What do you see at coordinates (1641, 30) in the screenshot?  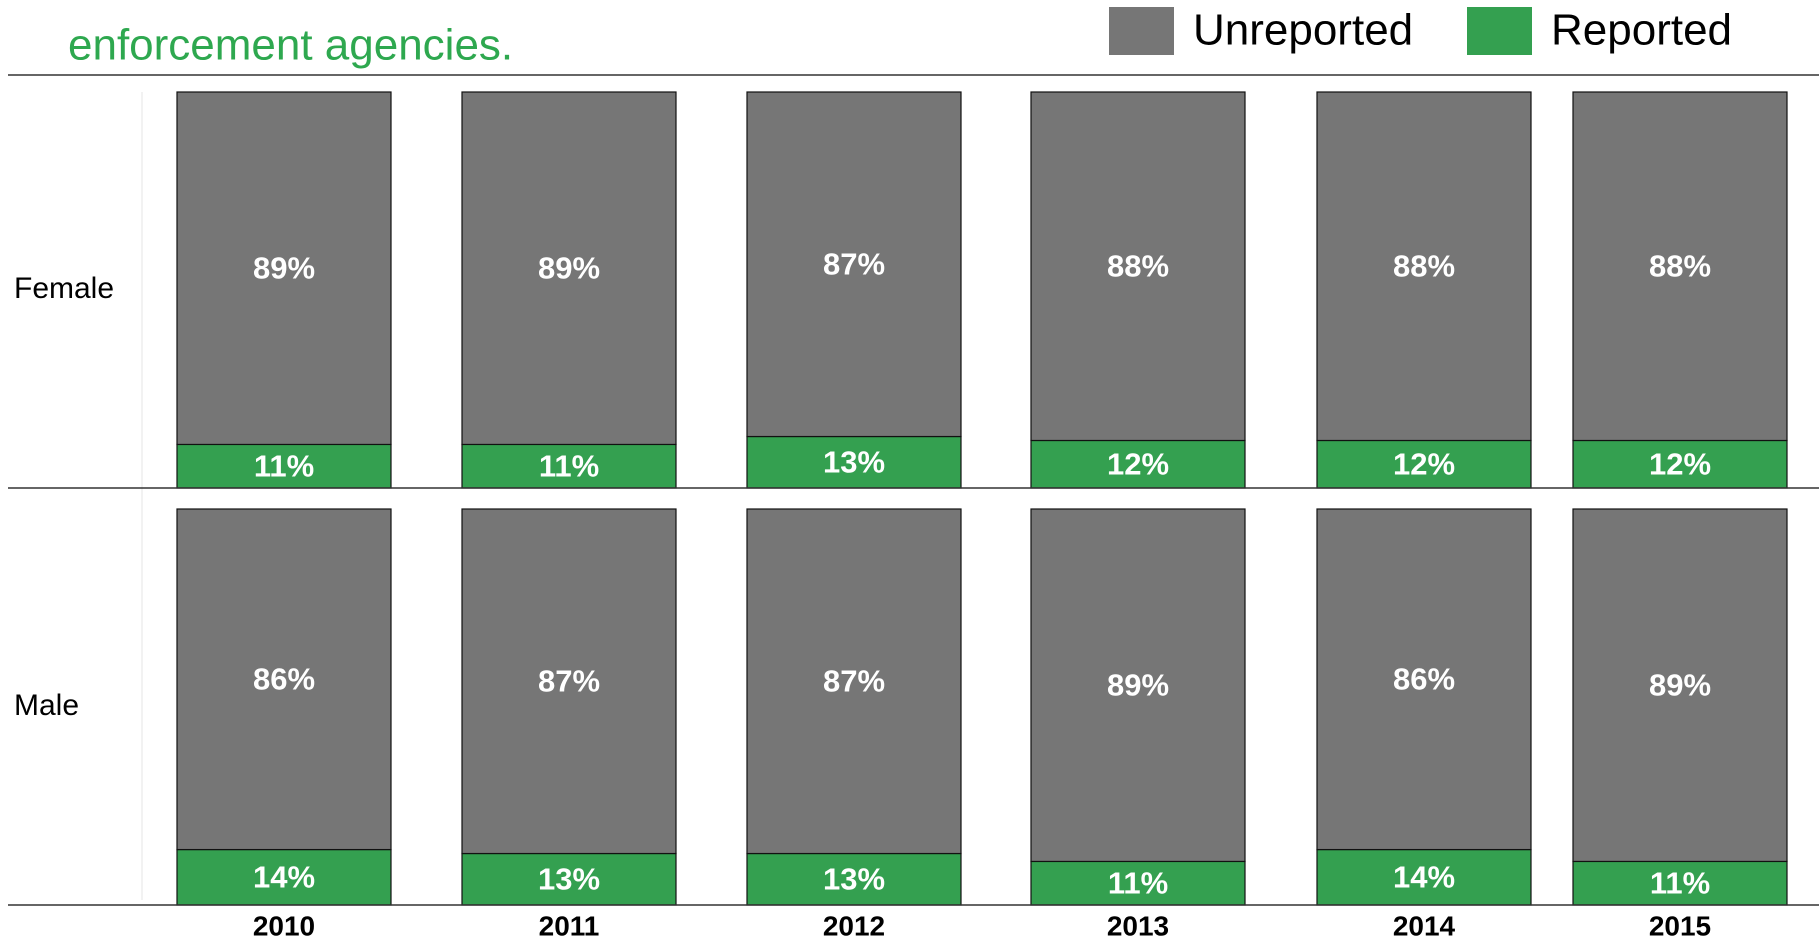 I see `legend-label: Reported` at bounding box center [1641, 30].